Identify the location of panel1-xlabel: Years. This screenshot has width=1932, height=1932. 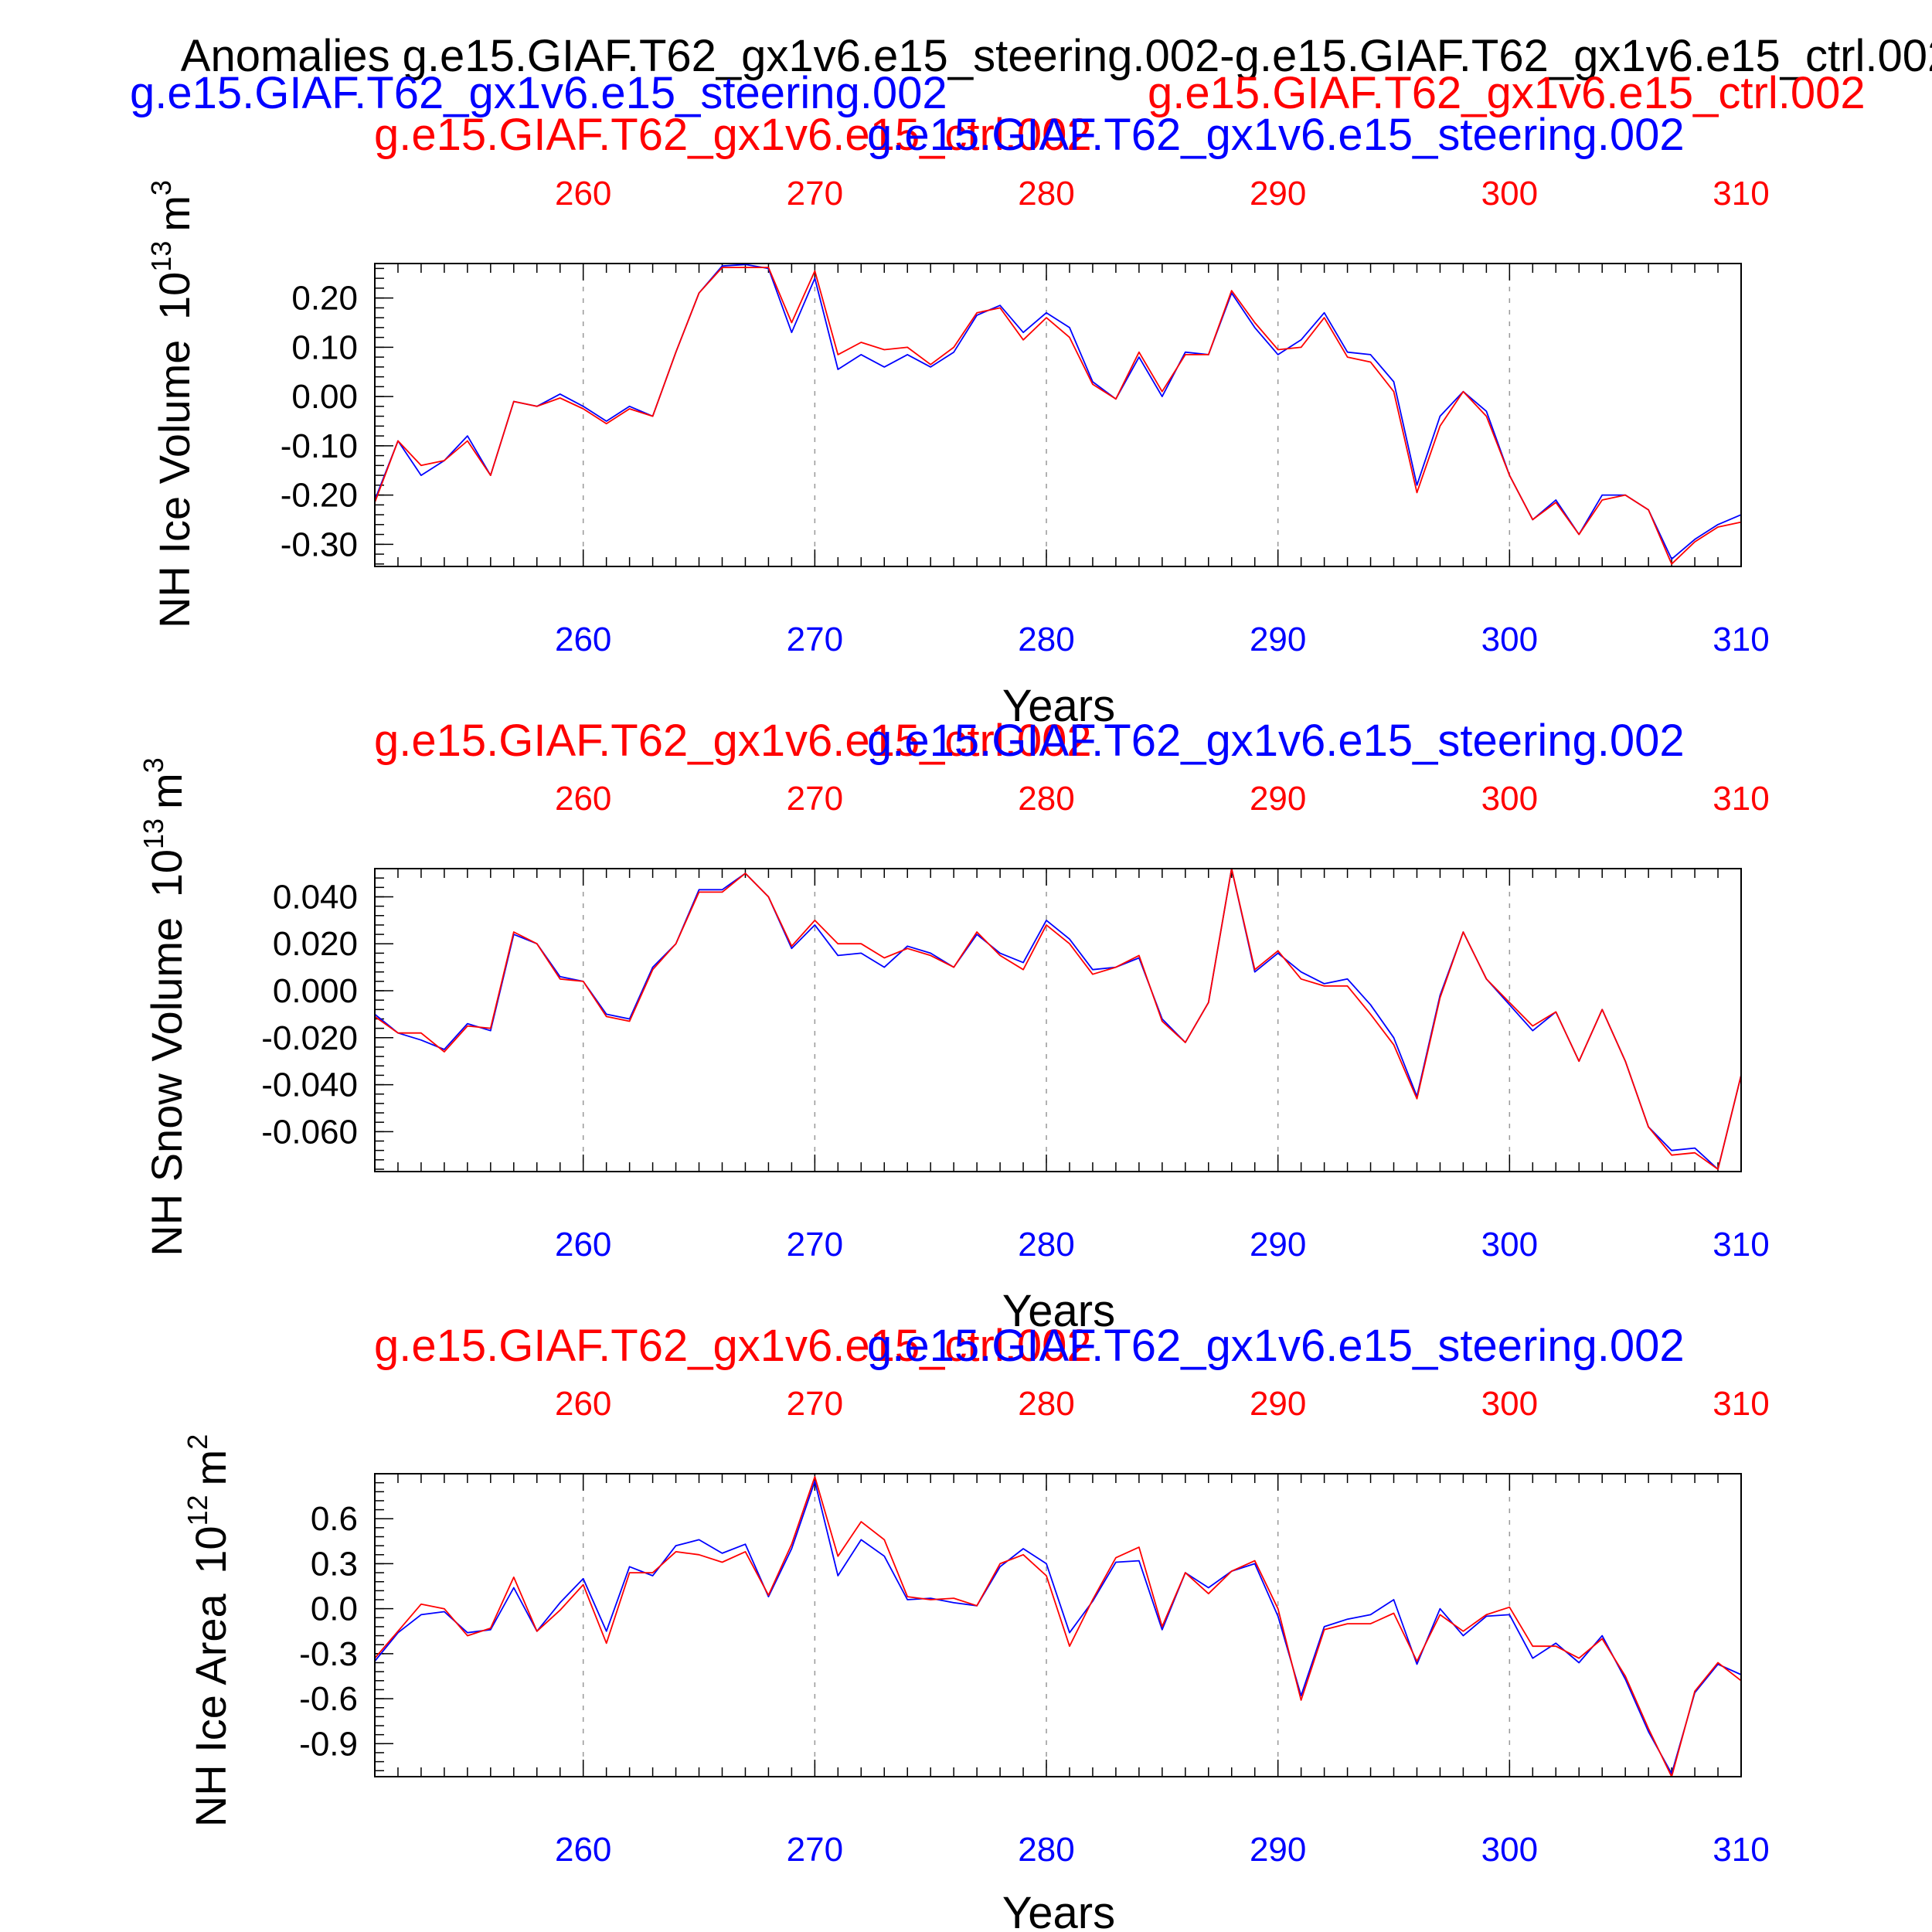
(1058, 706).